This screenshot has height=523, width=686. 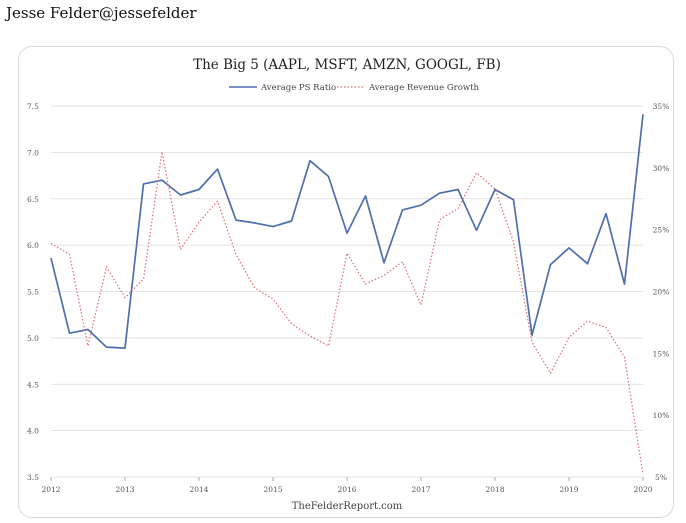 I want to click on legend-label-revenue-growth: Average Revenue Growth, so click(x=424, y=88).